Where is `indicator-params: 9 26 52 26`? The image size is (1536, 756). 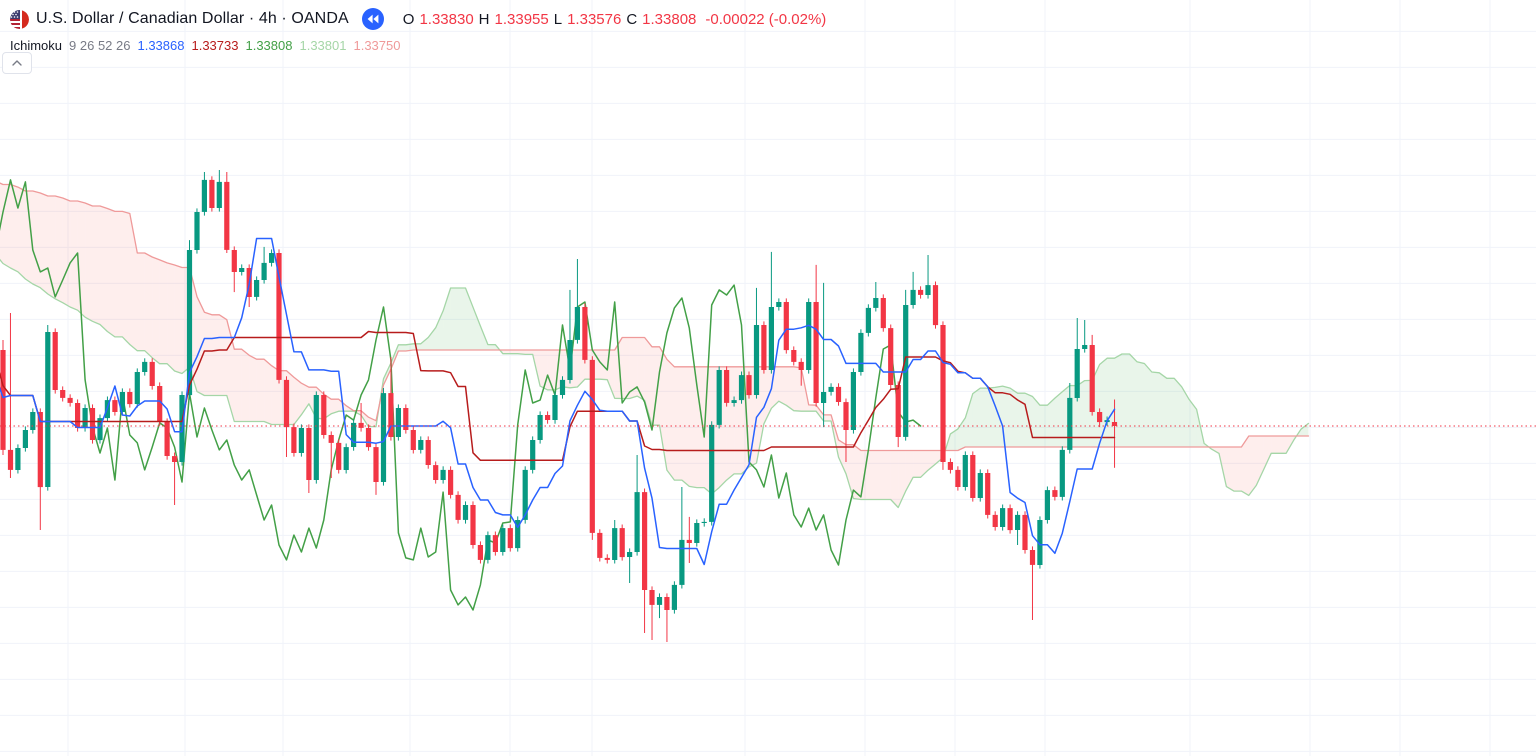 indicator-params: 9 26 52 26 is located at coordinates (100, 45).